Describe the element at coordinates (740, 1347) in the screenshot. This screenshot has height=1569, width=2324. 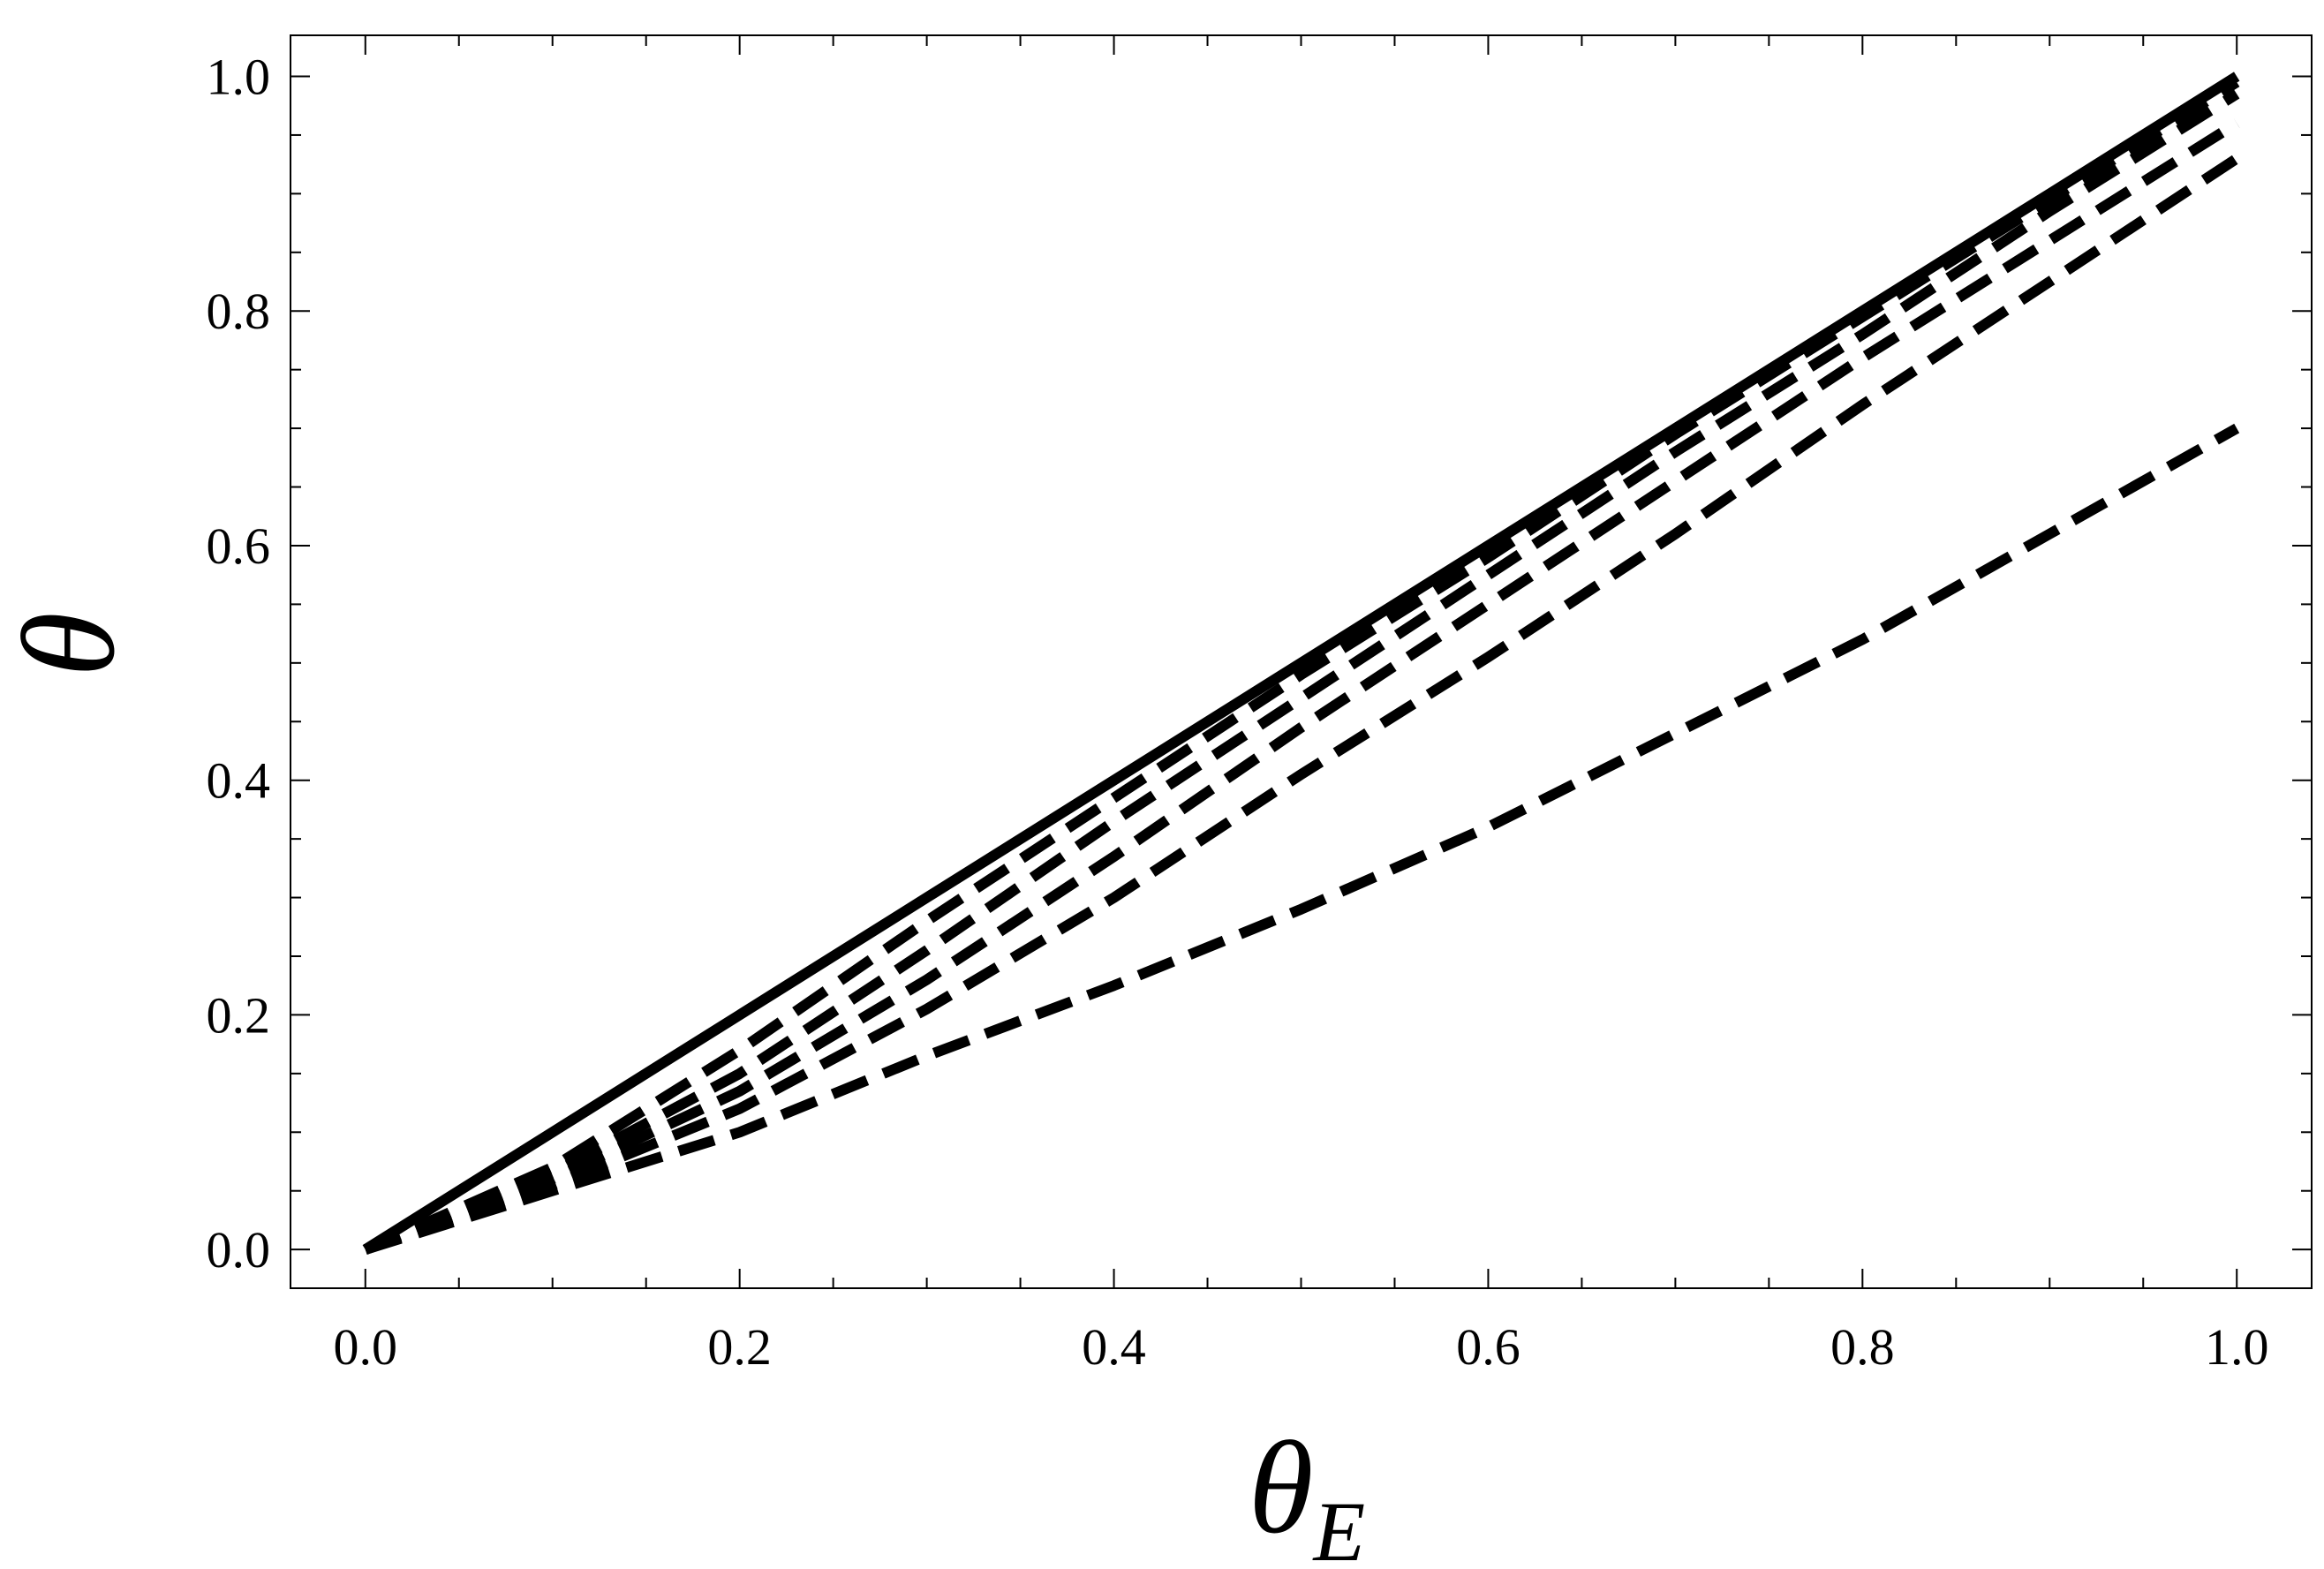
I see `x-tick-label: 0.2` at that location.